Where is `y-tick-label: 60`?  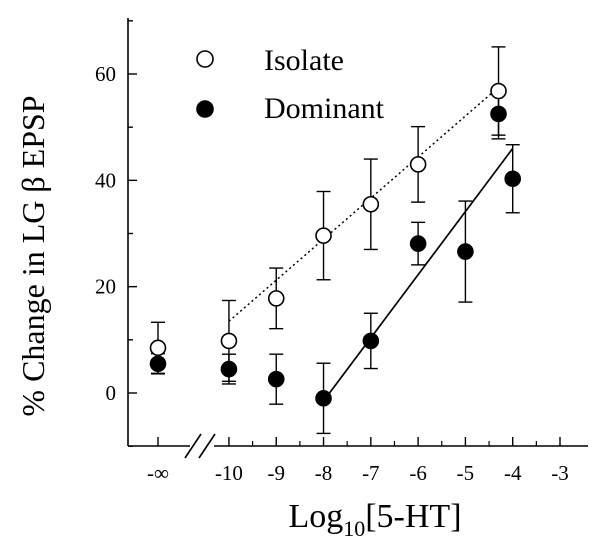
y-tick-label: 60 is located at coordinates (105, 74).